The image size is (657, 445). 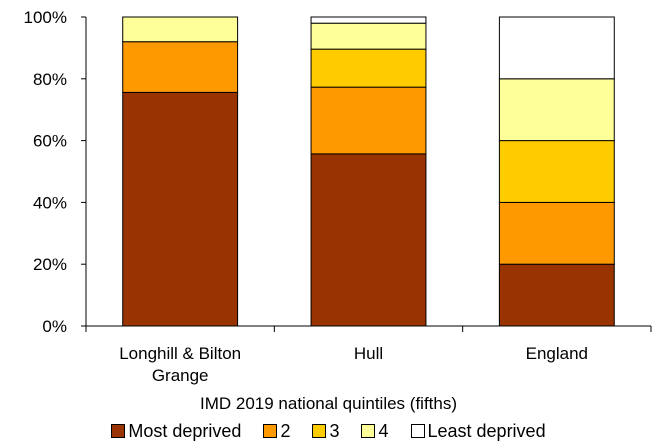 I want to click on x-tick-label: Longhill & Bilton Grange, so click(x=180, y=364).